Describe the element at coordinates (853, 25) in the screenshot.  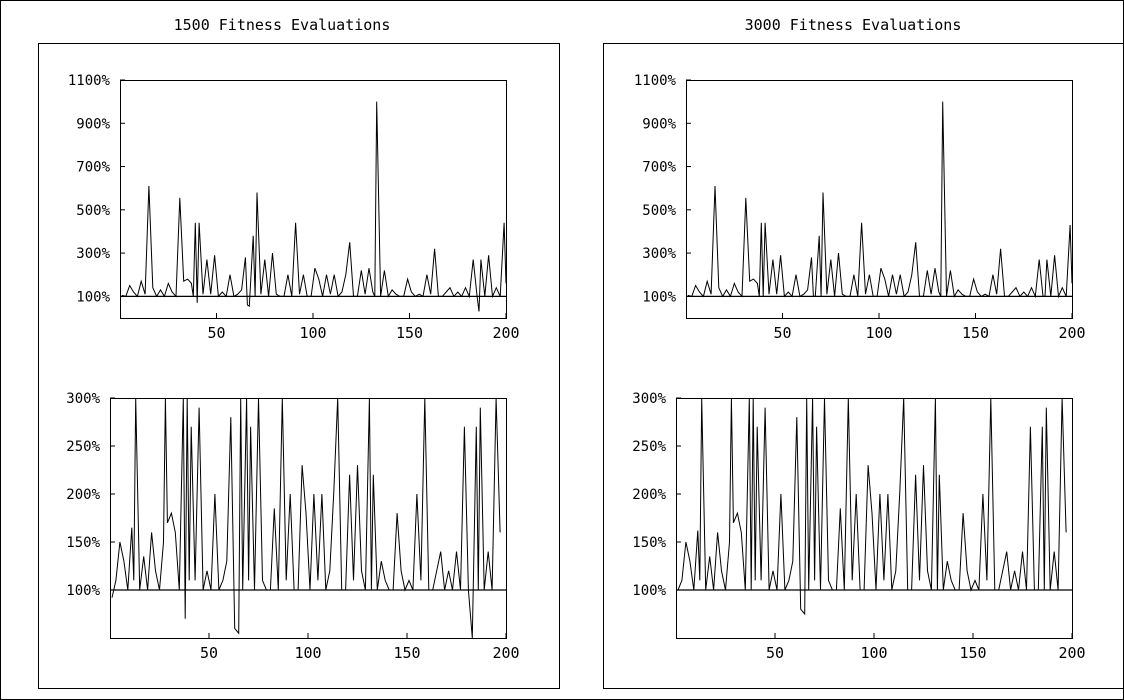
I see `right-column-title: 3000 Fitness Evaluations` at that location.